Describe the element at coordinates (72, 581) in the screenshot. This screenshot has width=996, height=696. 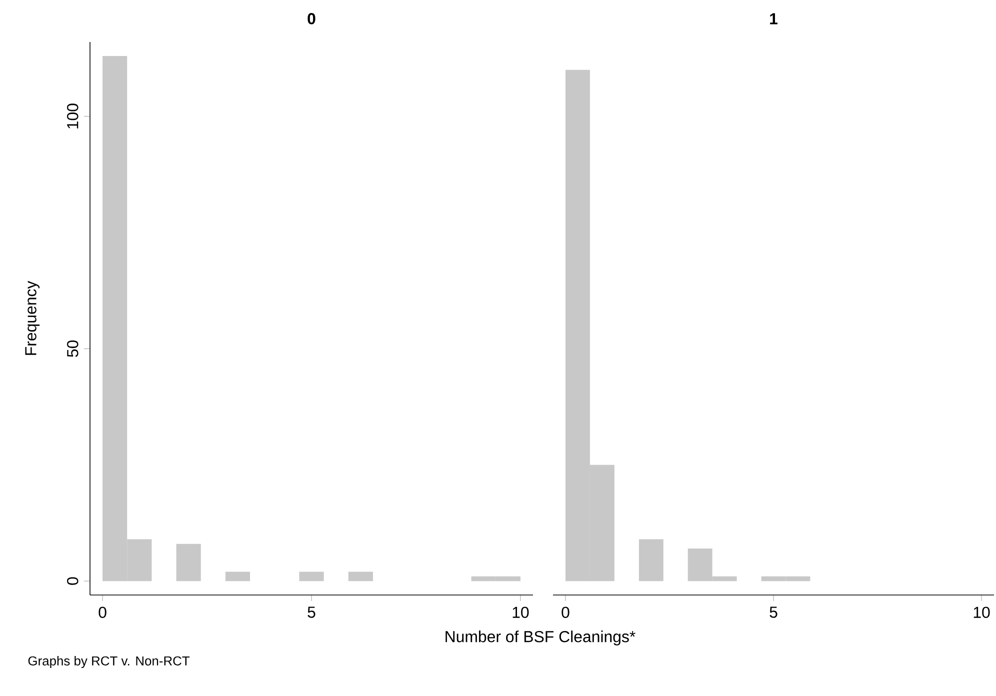
I see `y-tick-label: 0` at that location.